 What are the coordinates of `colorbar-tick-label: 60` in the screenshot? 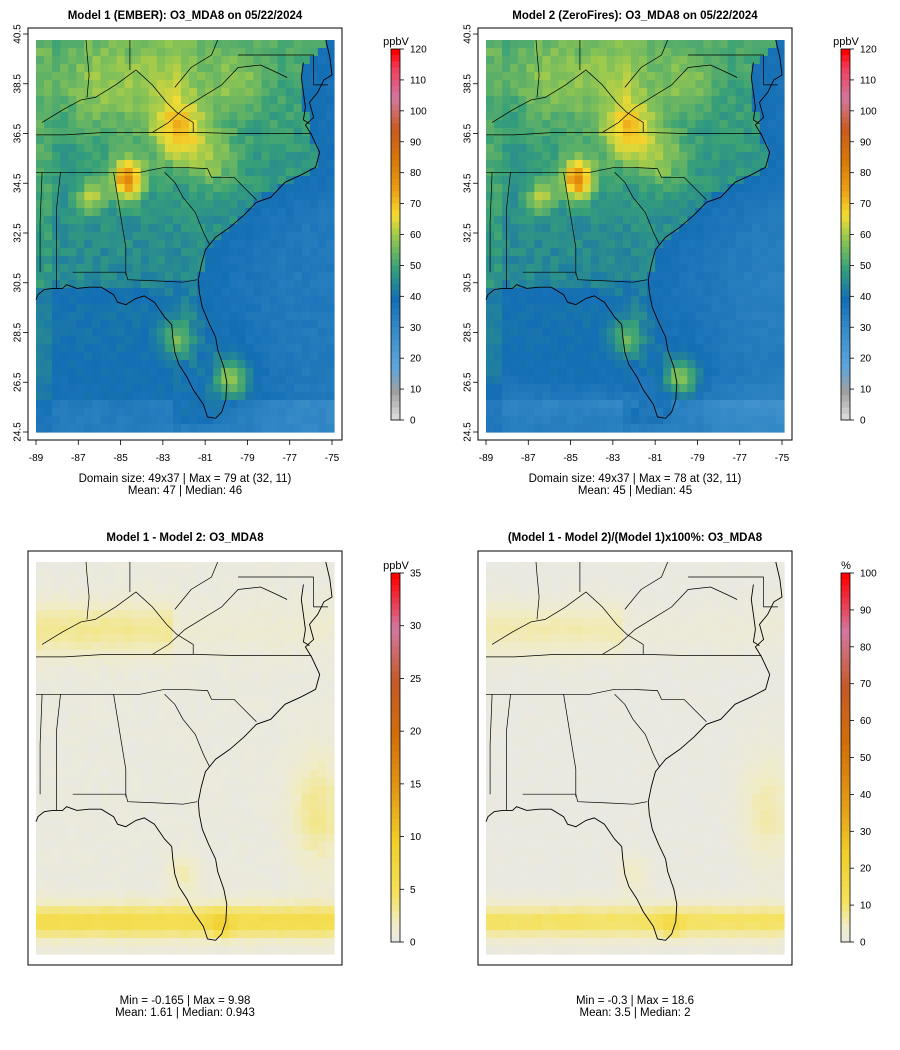 It's located at (866, 235).